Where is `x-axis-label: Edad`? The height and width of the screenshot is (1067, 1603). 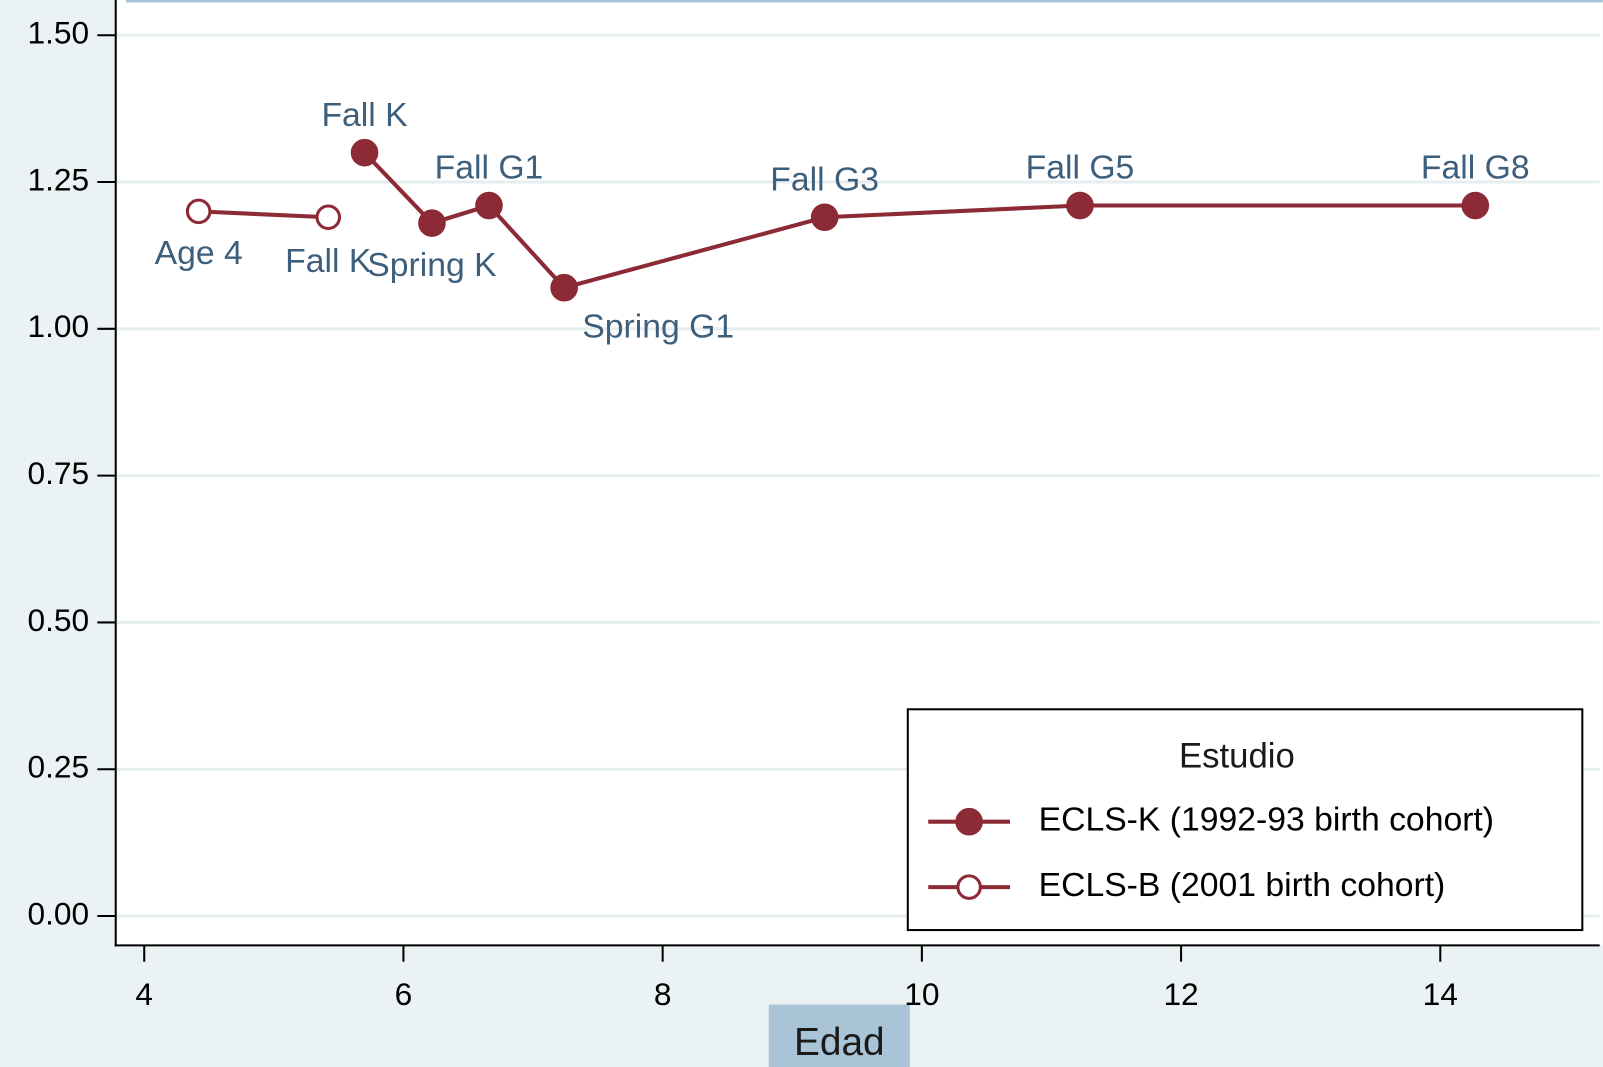
x-axis-label: Edad is located at coordinates (839, 1042).